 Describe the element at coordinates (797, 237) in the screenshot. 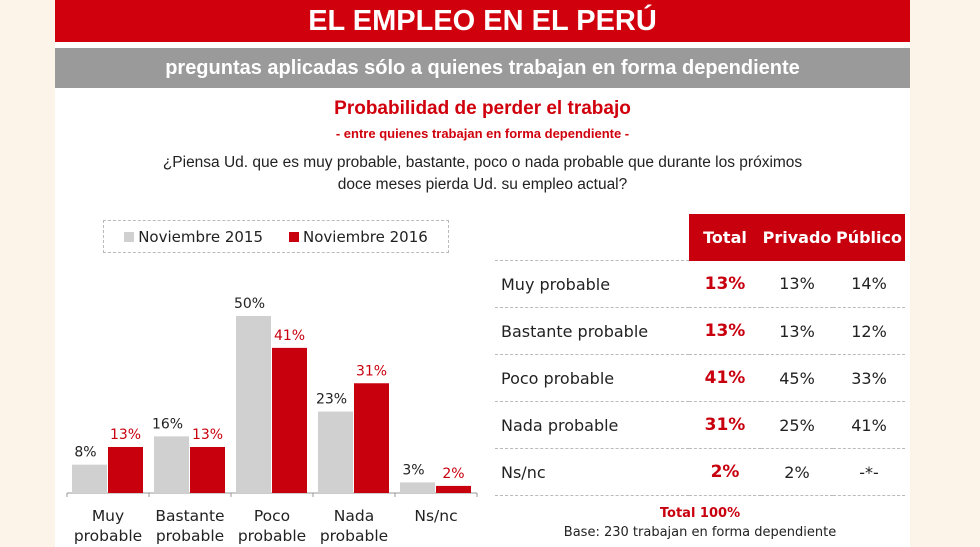

I see `header-privado: Privado` at that location.